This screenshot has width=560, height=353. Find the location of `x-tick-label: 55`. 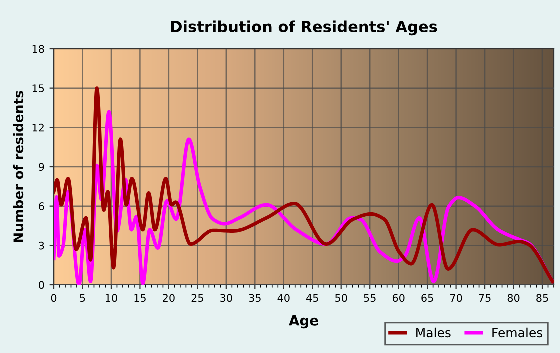

x-tick-label: 55 is located at coordinates (370, 298).